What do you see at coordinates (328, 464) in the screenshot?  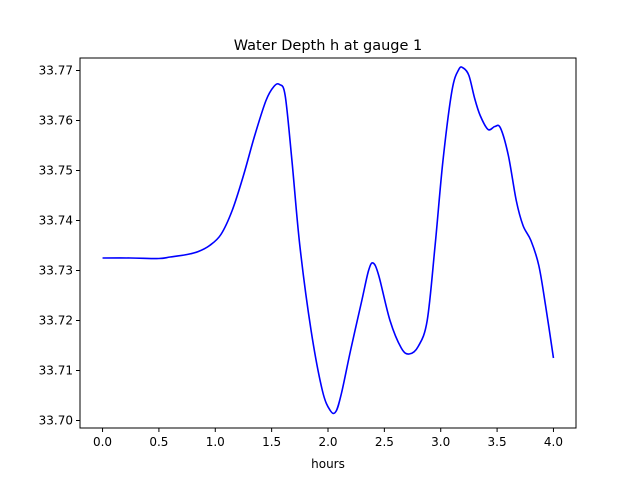 I see `x-axis-label: hours` at bounding box center [328, 464].